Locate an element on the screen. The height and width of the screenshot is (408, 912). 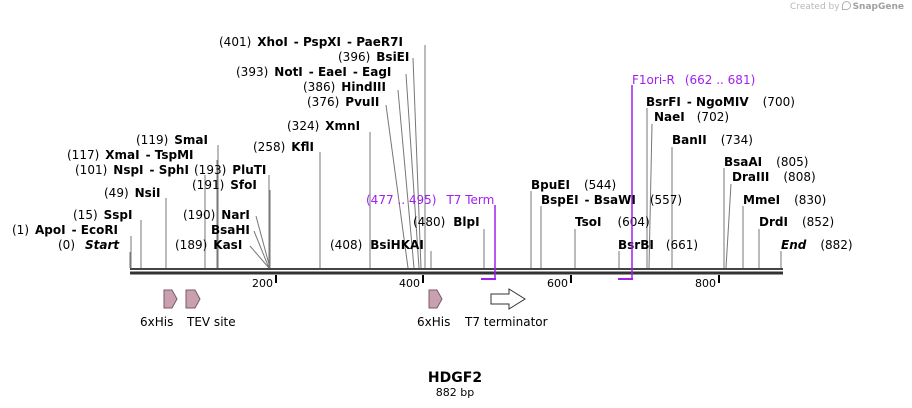
site-label: NaeI (702) is located at coordinates (691, 117).